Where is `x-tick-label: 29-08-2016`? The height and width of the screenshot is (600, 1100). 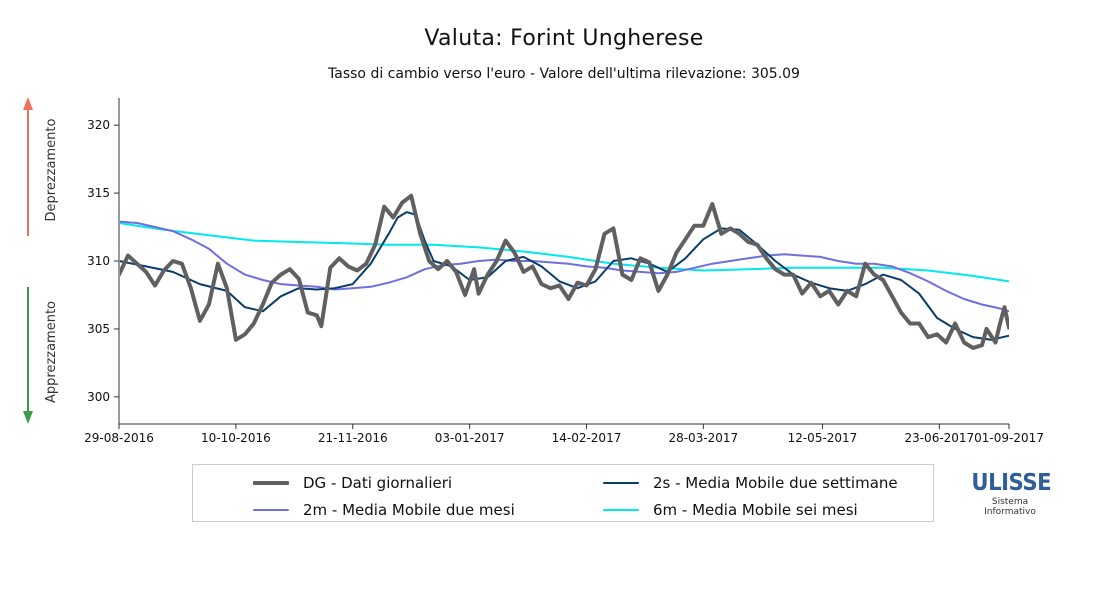 x-tick-label: 29-08-2016 is located at coordinates (119, 438).